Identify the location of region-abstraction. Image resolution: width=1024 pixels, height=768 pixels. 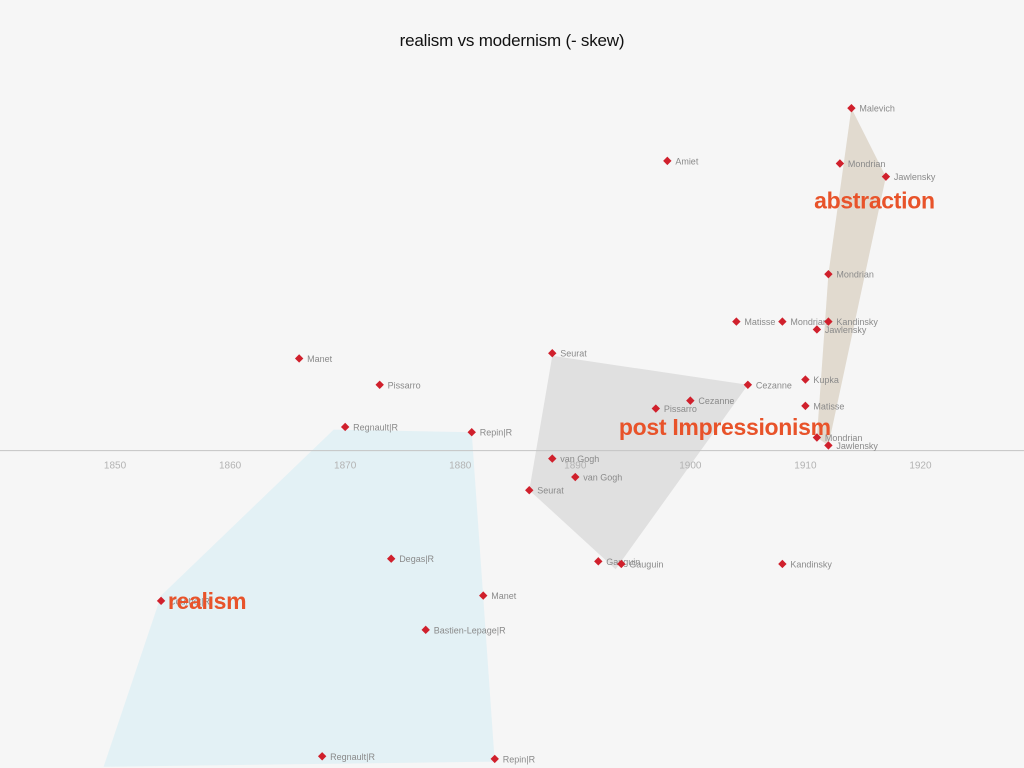
(851, 277).